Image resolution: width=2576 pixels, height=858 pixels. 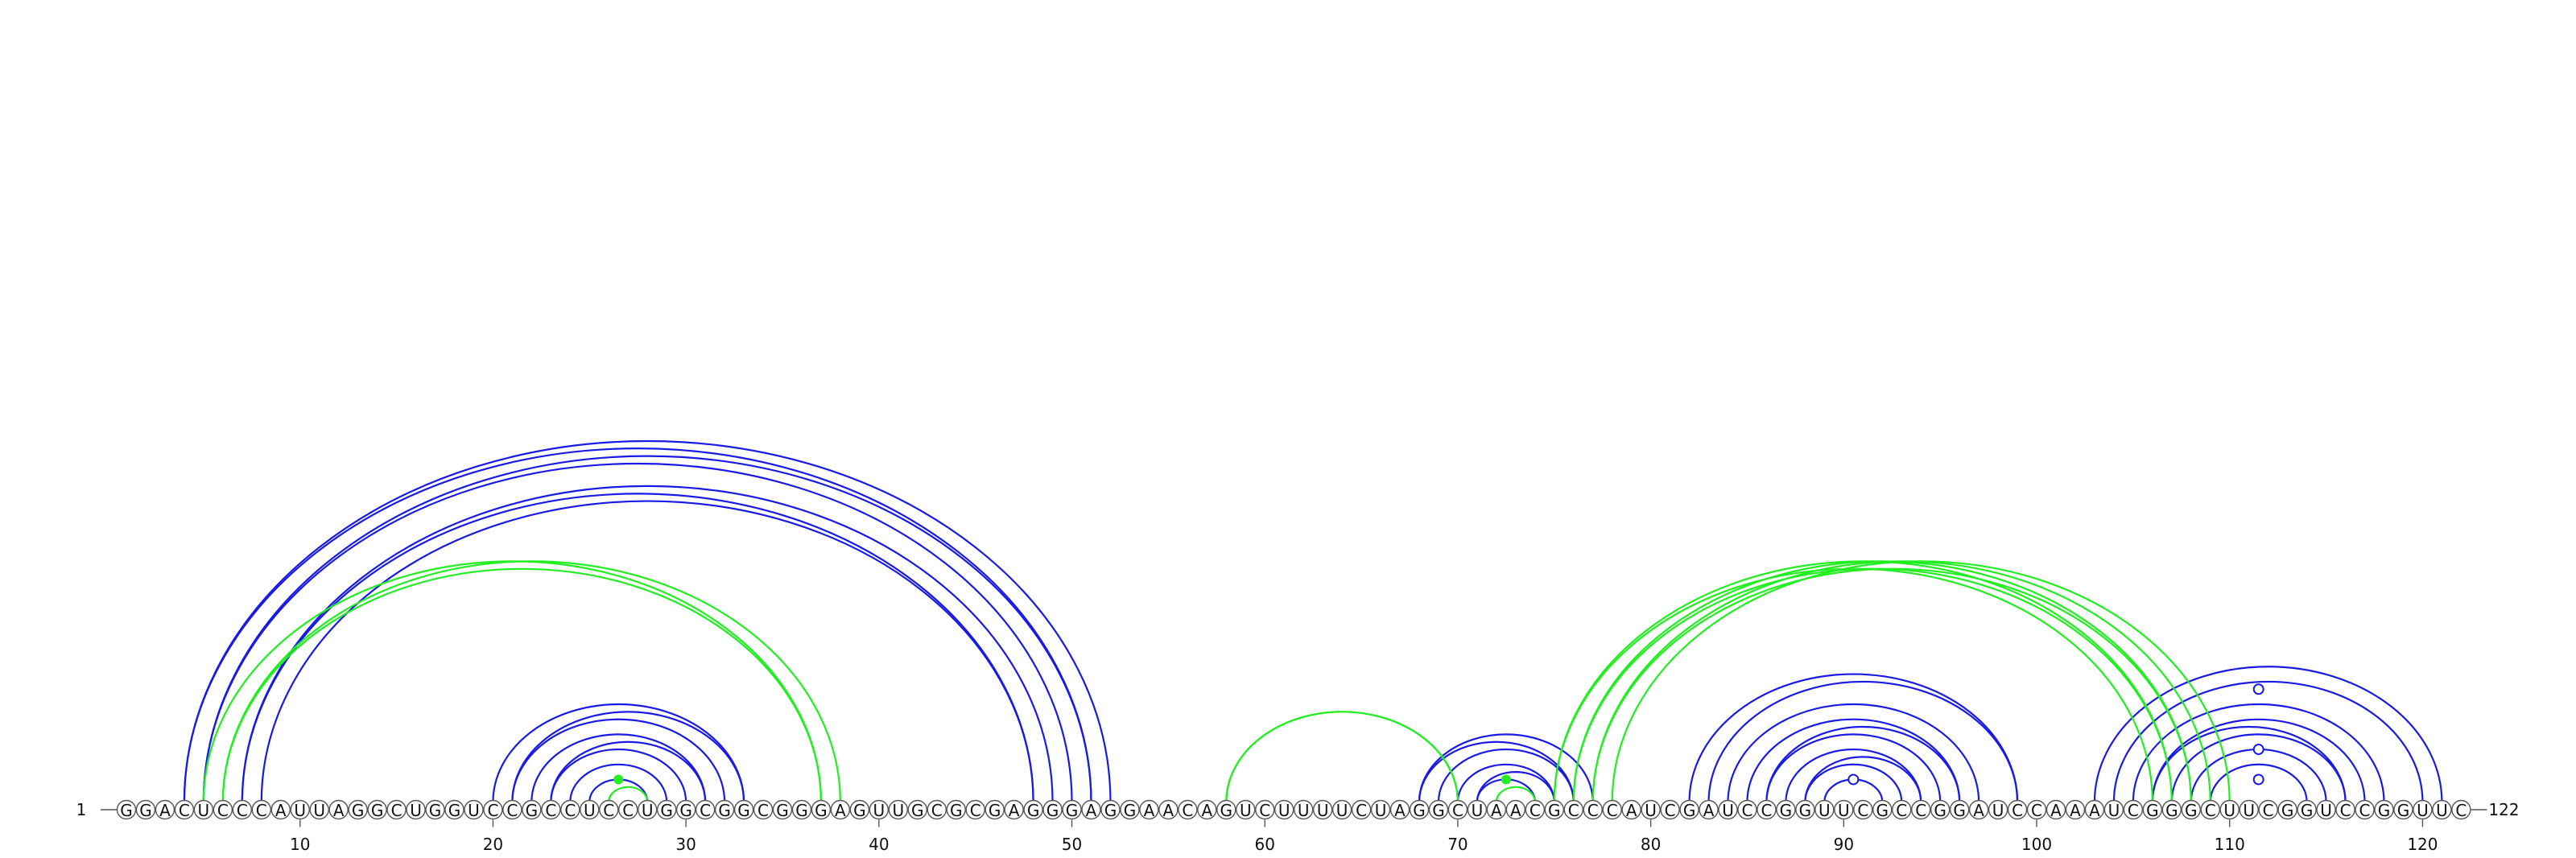 I want to click on axis-tick-label: 10, so click(x=300, y=845).